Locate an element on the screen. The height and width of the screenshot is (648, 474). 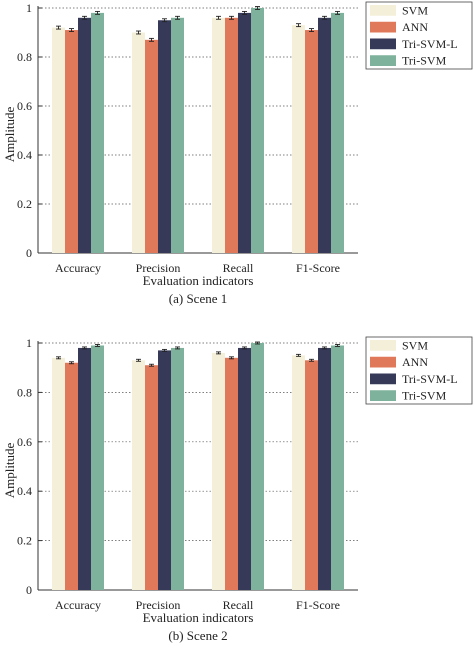
chart-caption: (a) Scene 1 is located at coordinates (198, 298).